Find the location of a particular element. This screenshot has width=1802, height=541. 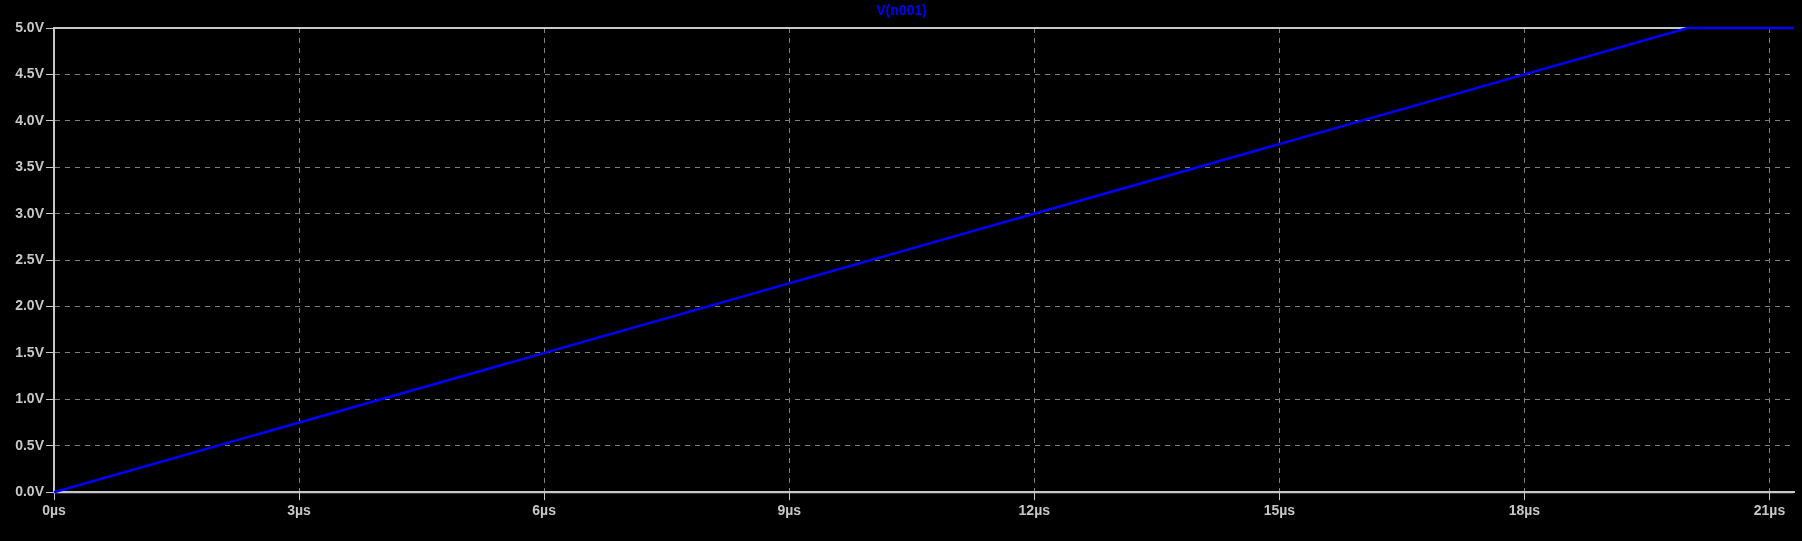

y-tick-label: 0.0V is located at coordinates (30, 491).